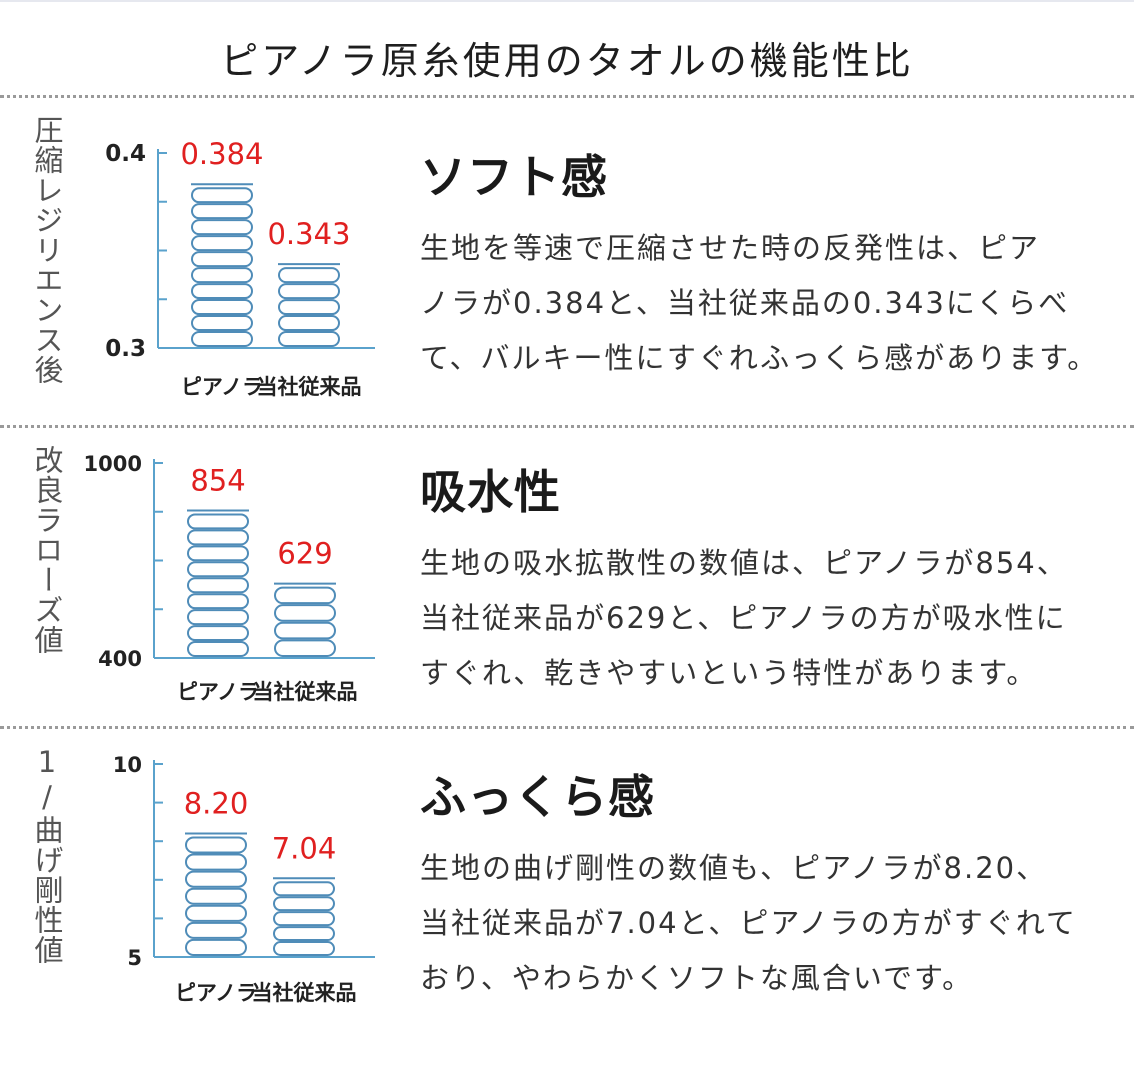 This screenshot has width=1134, height=1088. Describe the element at coordinates (304, 554) in the screenshot. I see `data-label: 629` at that location.